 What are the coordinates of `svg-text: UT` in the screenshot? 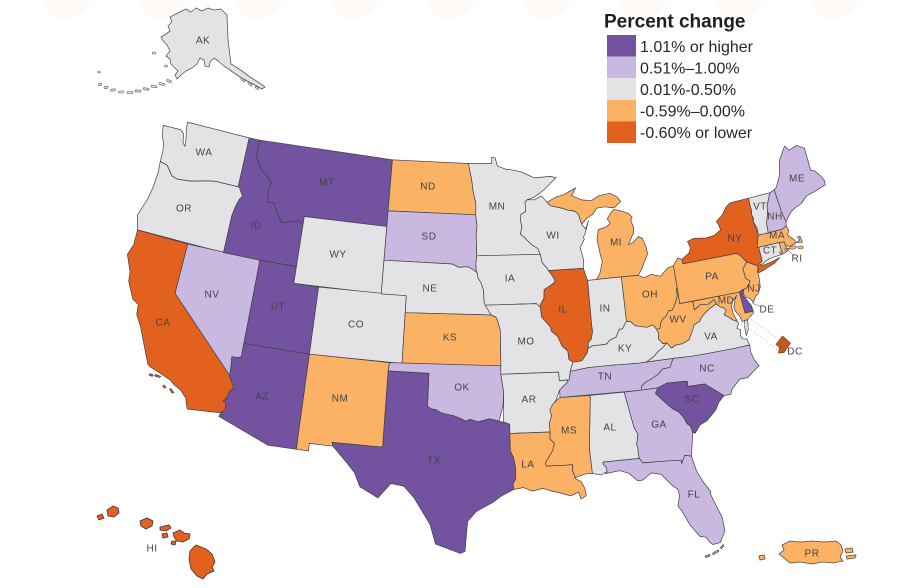 It's located at (278, 307).